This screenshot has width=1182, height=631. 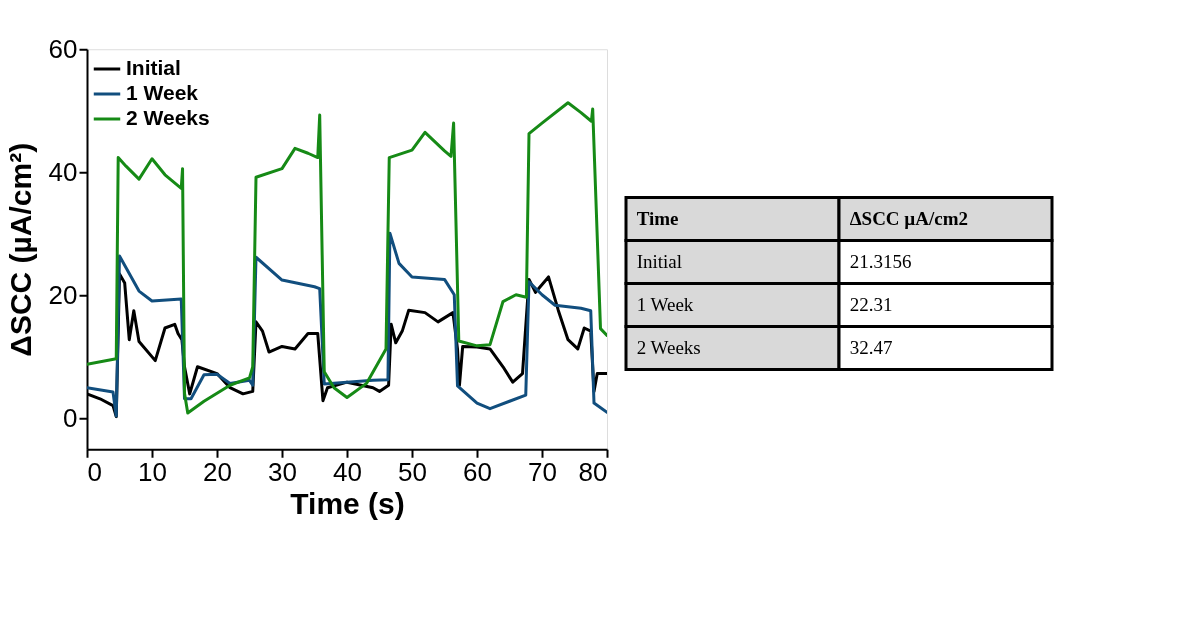 What do you see at coordinates (871, 304) in the screenshot?
I see `data-label: 22.31` at bounding box center [871, 304].